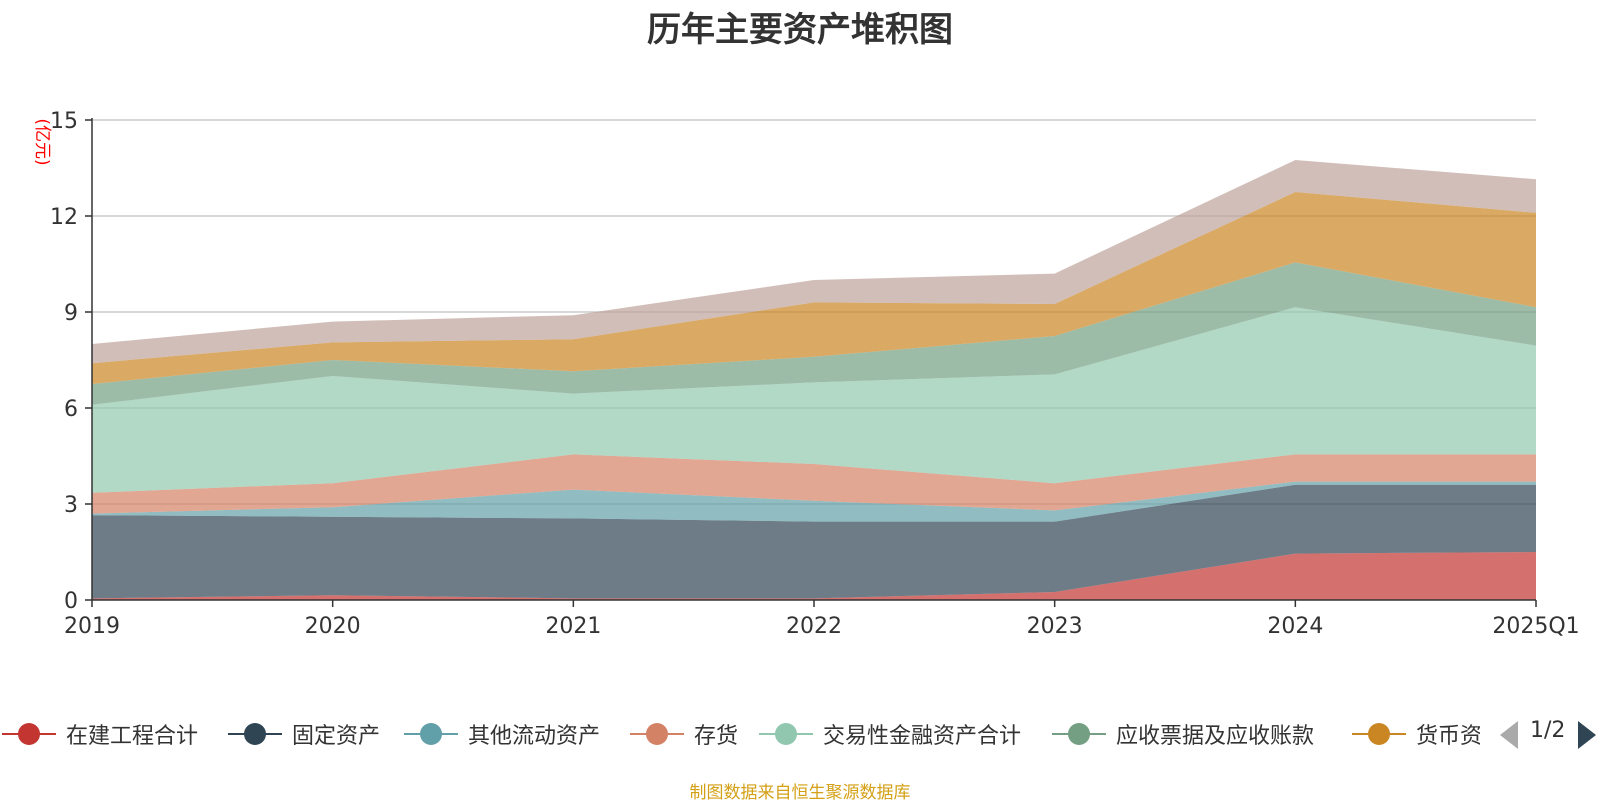 Image resolution: width=1600 pixels, height=803 pixels. I want to click on legend-label: 交易性金融资产合计, so click(922, 736).